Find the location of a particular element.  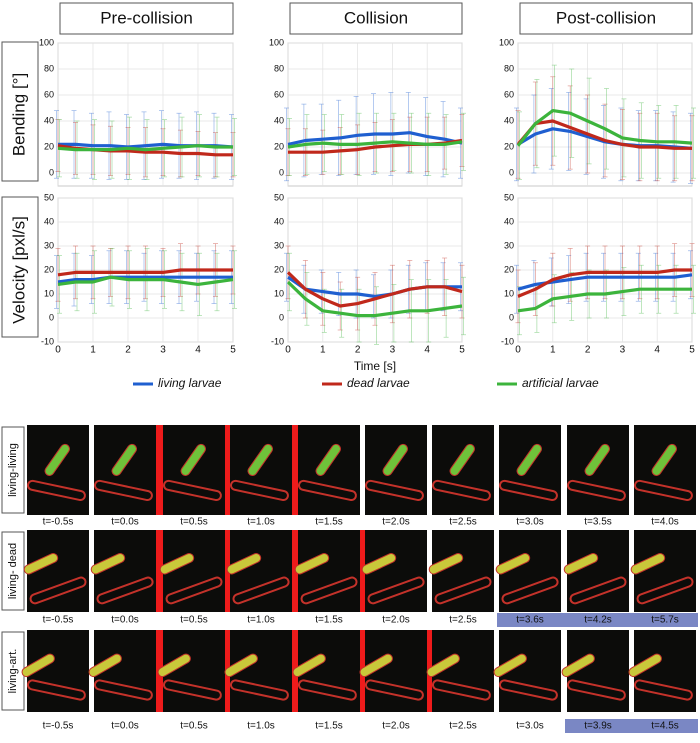

legend-label: dead larvae is located at coordinates (378, 383).